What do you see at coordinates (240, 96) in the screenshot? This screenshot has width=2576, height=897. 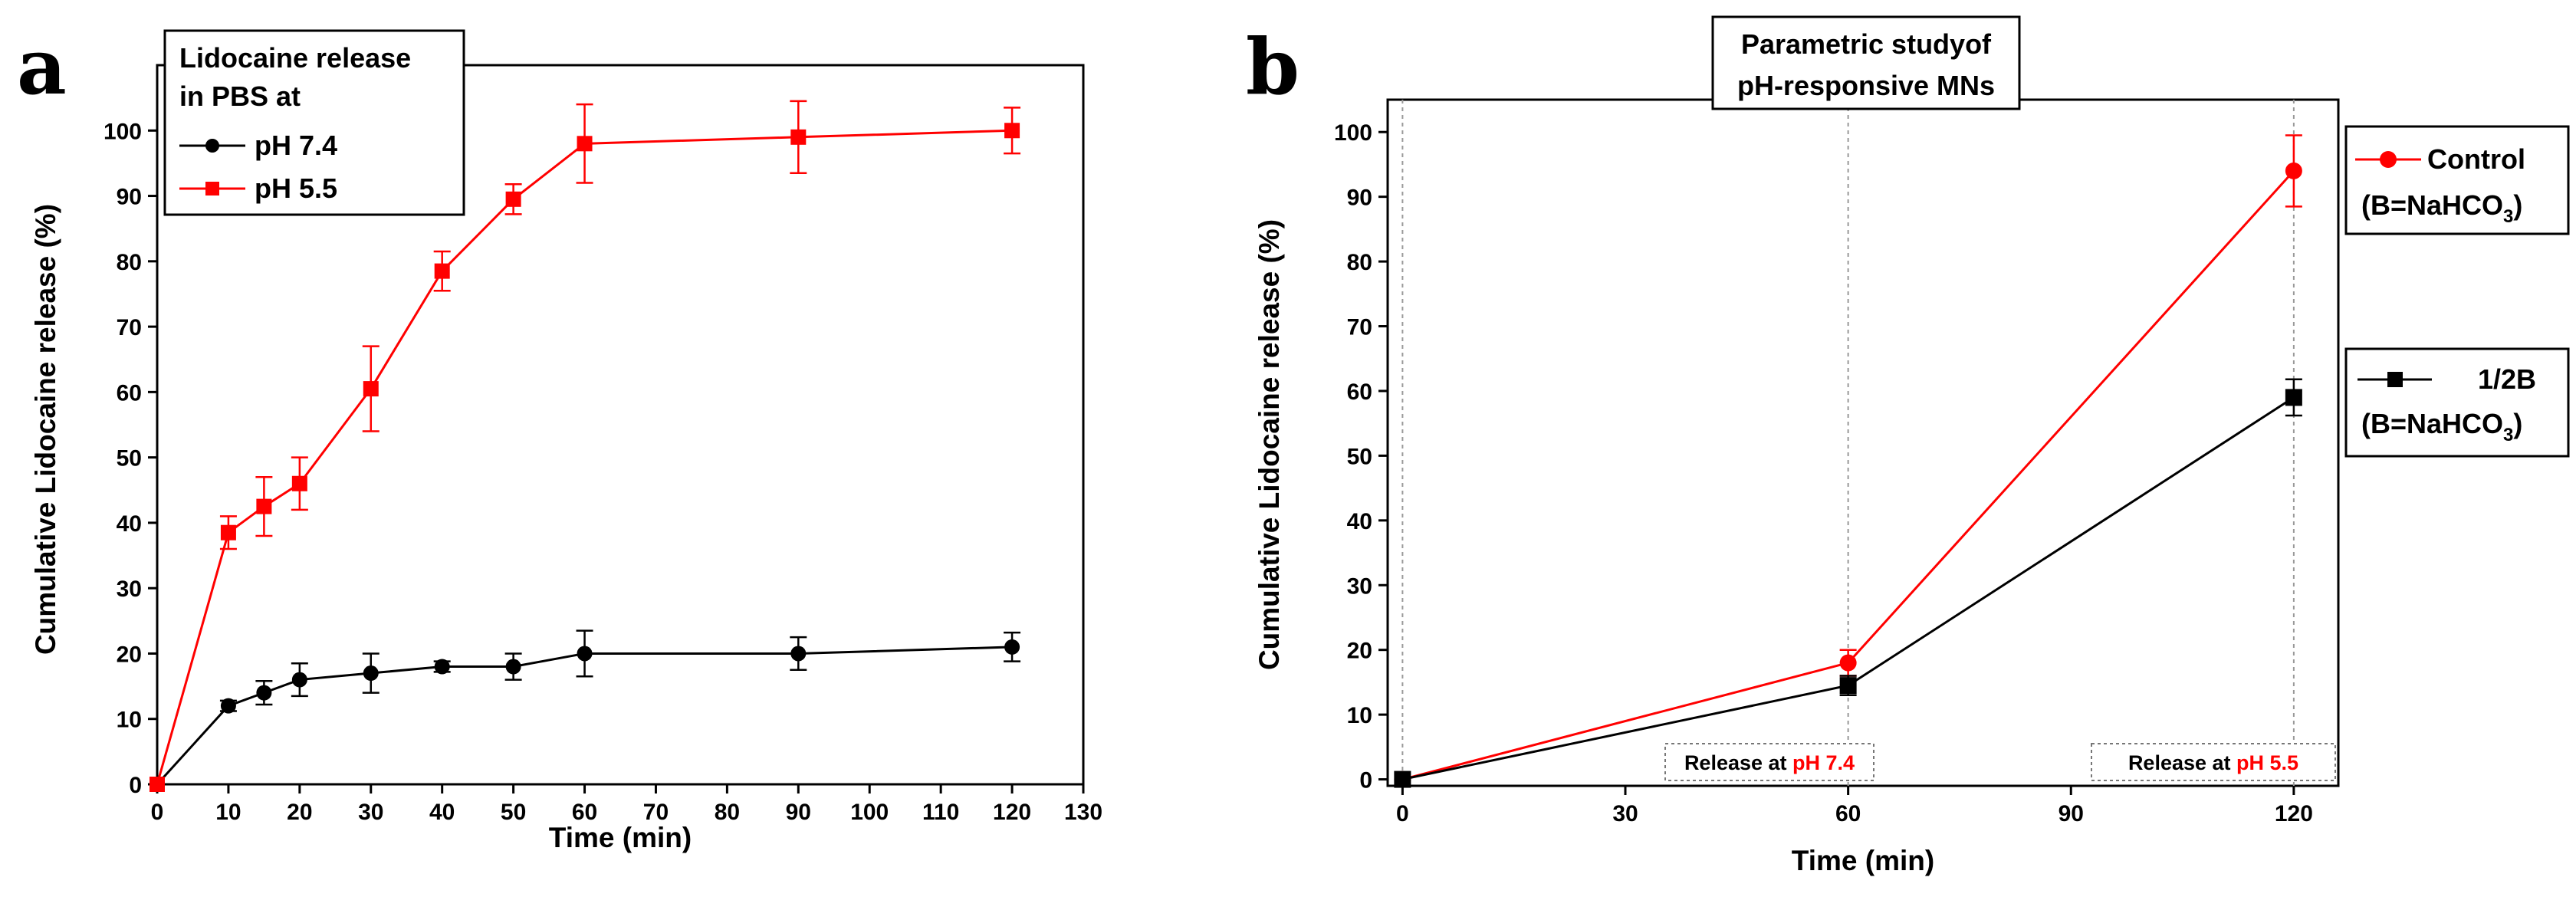 I see `chart-a-legend-title-line-2: in PBS at` at bounding box center [240, 96].